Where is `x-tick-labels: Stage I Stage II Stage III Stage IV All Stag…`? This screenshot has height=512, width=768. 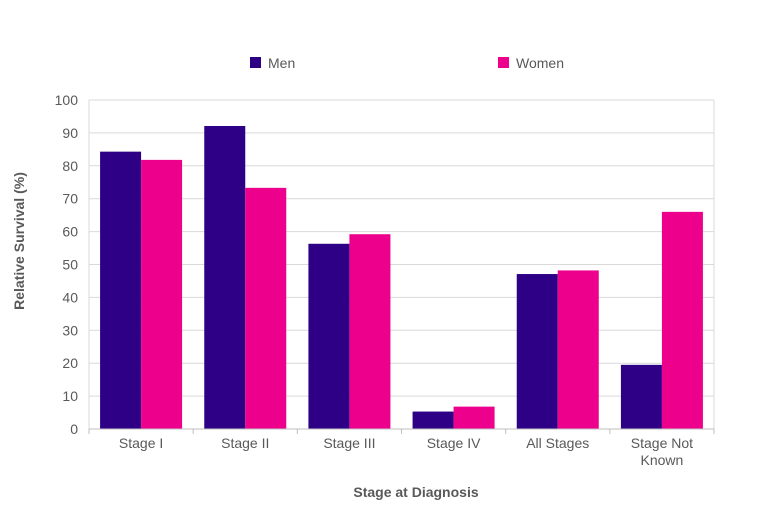
x-tick-labels: Stage I Stage II Stage III Stage IV All Stag… is located at coordinates (406, 451).